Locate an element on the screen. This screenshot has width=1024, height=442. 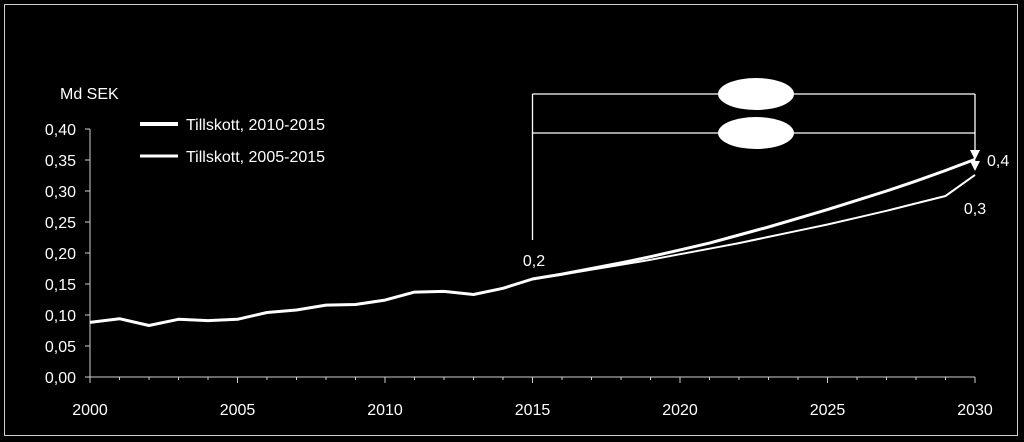
y-tick-label: 0,20 is located at coordinates (60, 254).